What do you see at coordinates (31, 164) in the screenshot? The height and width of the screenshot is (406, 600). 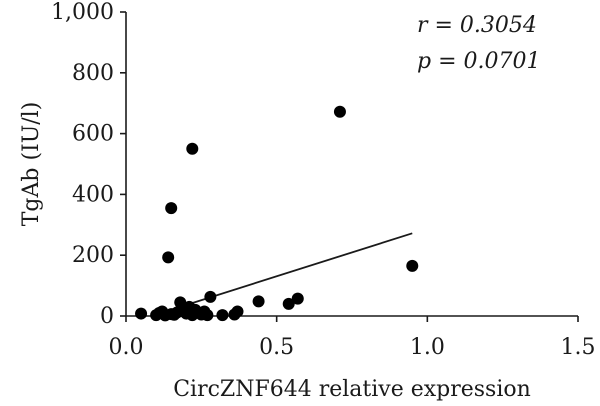 I see `y-axis-title: TgAb (IU/l)` at bounding box center [31, 164].